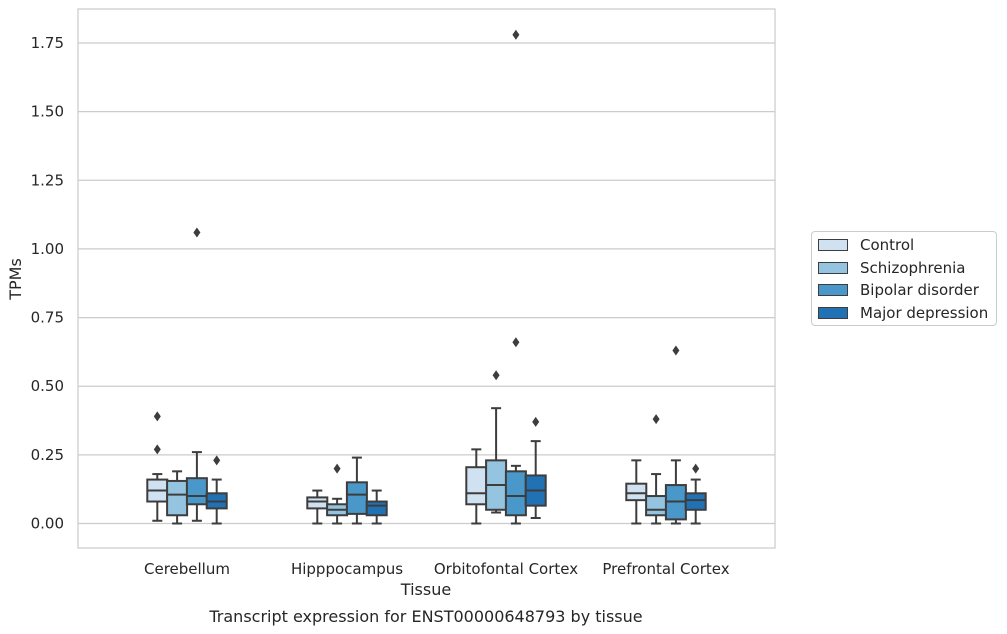  Describe the element at coordinates (47, 524) in the screenshot. I see `y-tick-label: 0.00` at that location.